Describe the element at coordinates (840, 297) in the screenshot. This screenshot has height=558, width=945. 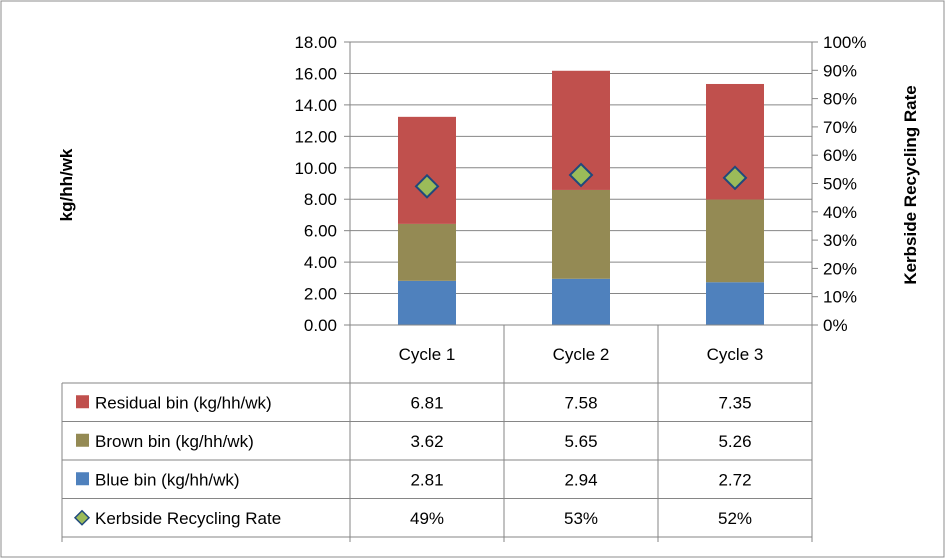
I see `y2-tick-label: 10%` at that location.